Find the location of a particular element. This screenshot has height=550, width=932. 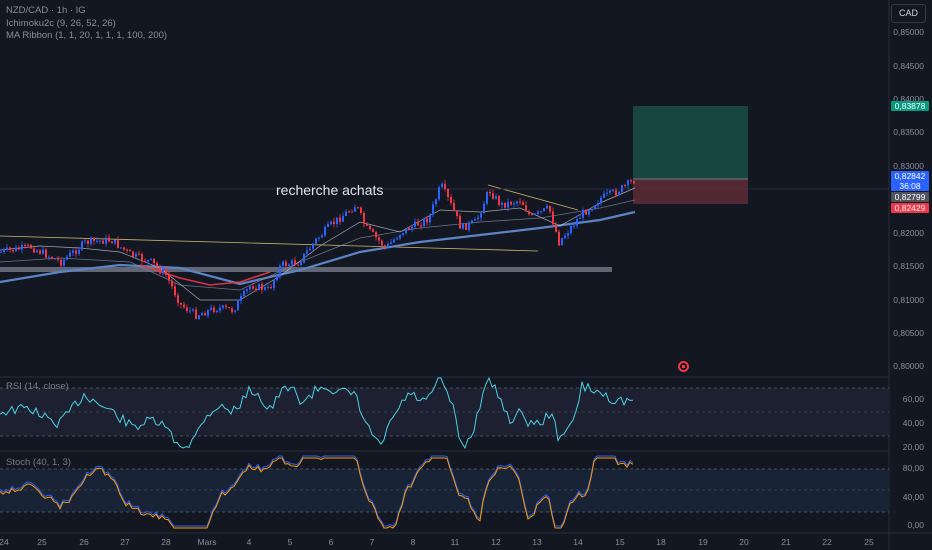

date-label: 20 is located at coordinates (744, 542).